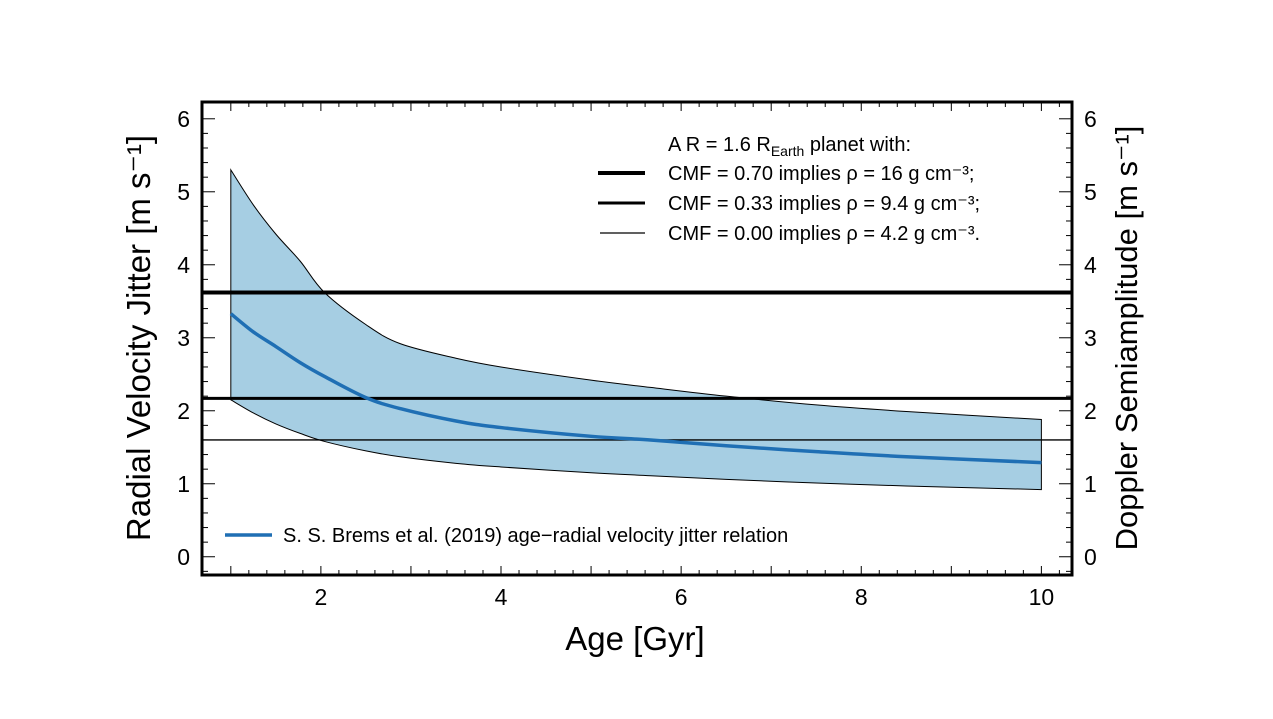 Image resolution: width=1273 pixels, height=719 pixels. I want to click on y-tick-label-right: 1, so click(1090, 484).